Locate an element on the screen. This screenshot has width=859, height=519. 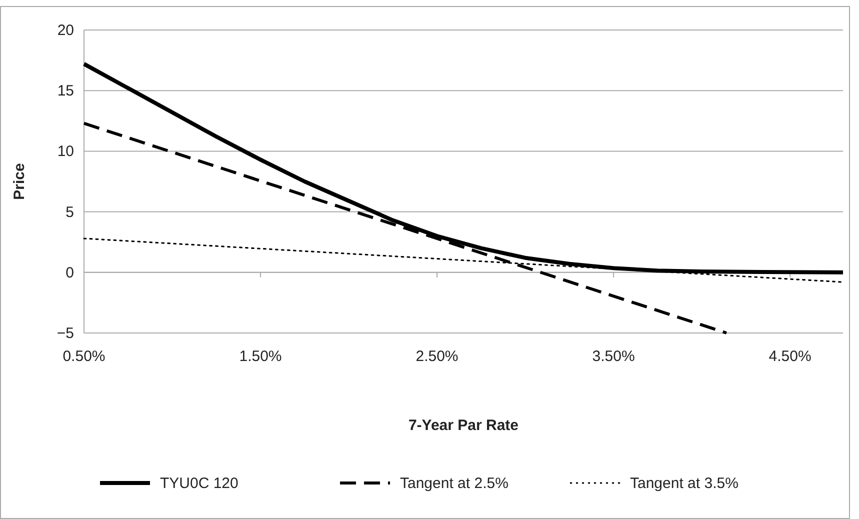
x-tick-label: 4.50% is located at coordinates (790, 356).